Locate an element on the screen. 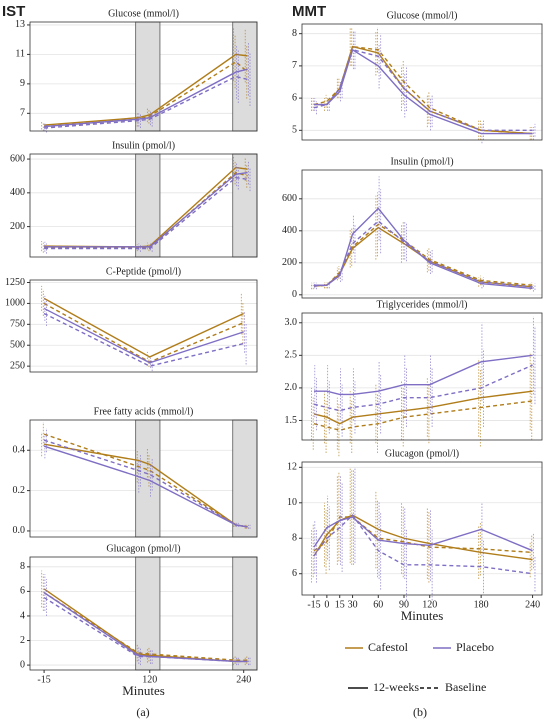 This screenshot has width=550, height=723. caption: (a) is located at coordinates (142, 712).